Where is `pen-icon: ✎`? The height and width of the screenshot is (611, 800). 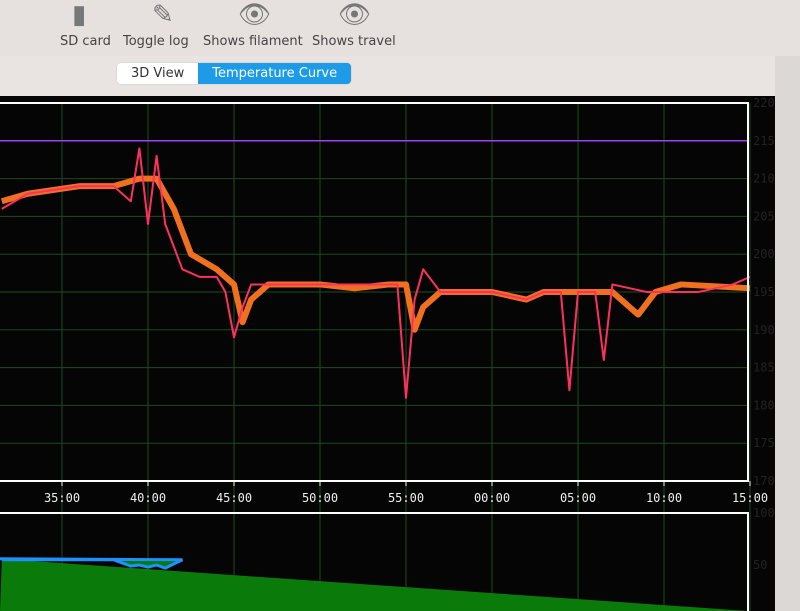
pen-icon: ✎ is located at coordinates (163, 15).